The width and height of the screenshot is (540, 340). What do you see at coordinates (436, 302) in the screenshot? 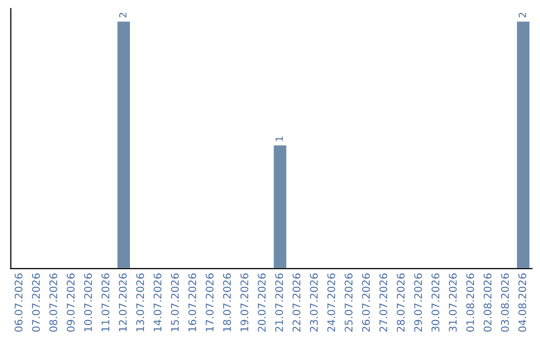
I see `x-tick-label: 30.07.2026` at bounding box center [436, 302].